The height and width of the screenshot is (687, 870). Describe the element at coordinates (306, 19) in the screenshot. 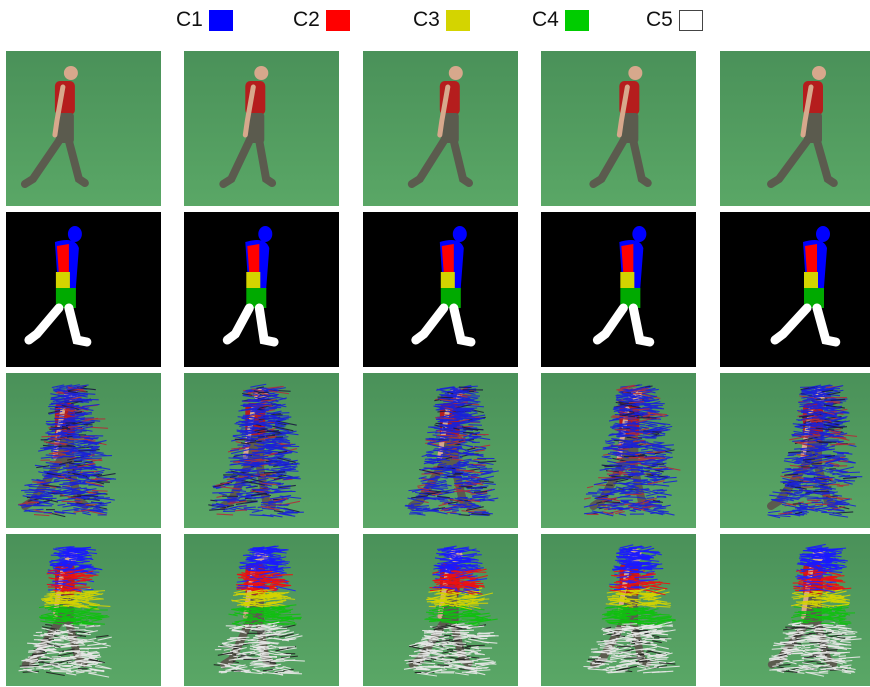

I see `legend-label: C2` at that location.